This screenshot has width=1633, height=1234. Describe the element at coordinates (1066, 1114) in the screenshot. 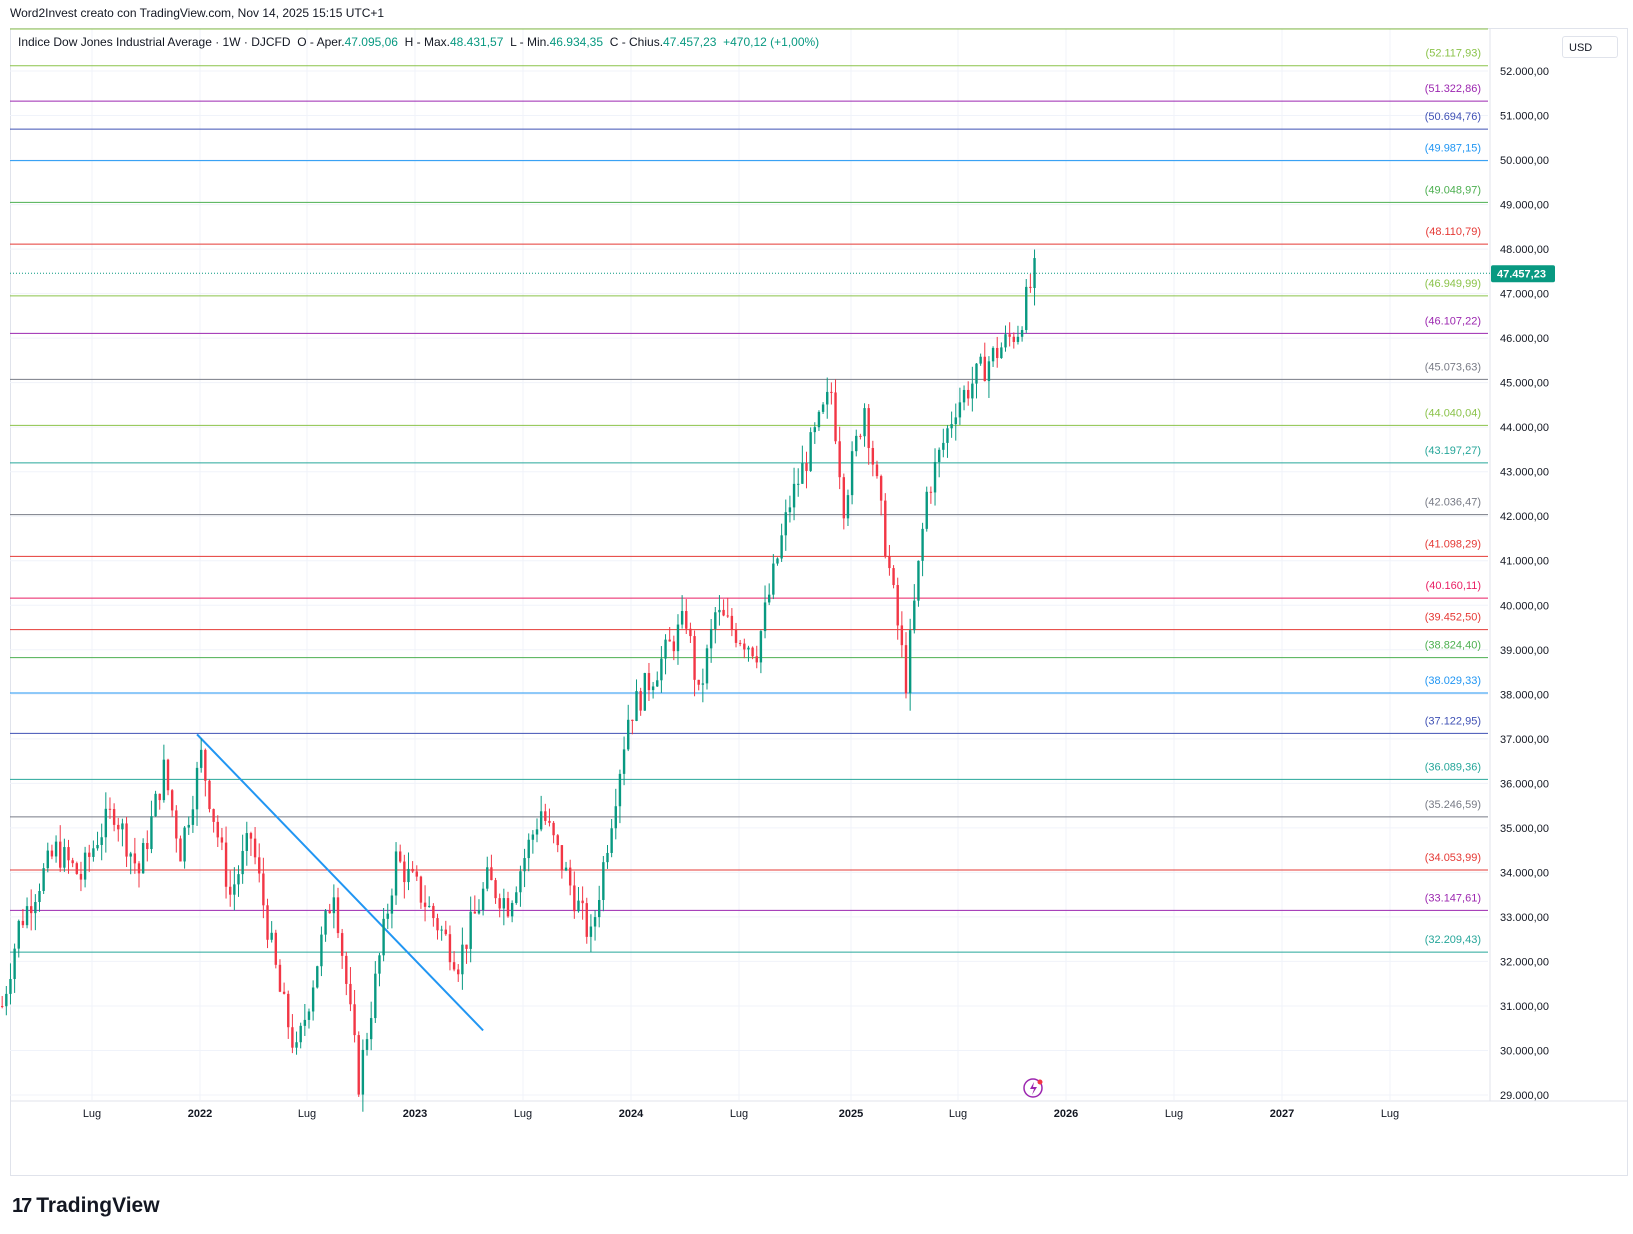

I see `x-tick-label: 2026` at that location.